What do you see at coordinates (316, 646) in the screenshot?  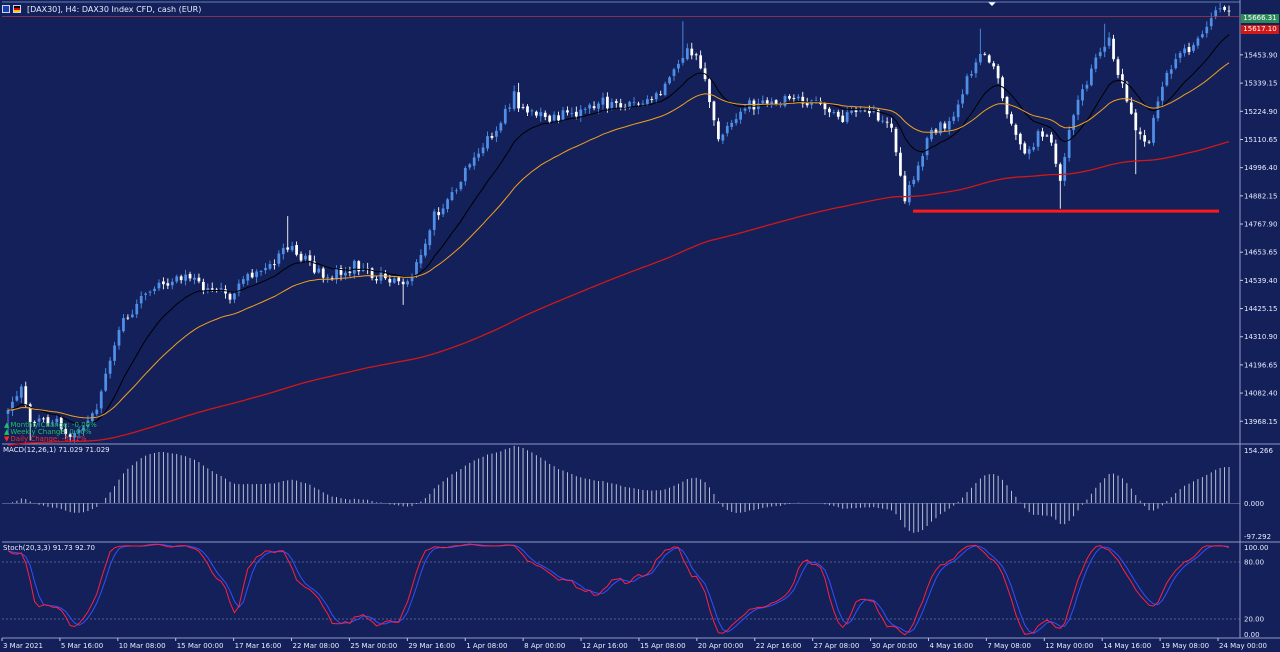 I see `time-tick-label: 22 Mar 08:00` at bounding box center [316, 646].